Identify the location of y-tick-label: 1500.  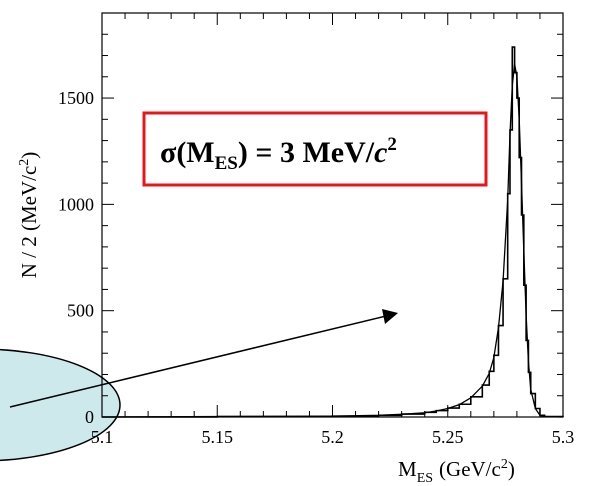
(76, 98).